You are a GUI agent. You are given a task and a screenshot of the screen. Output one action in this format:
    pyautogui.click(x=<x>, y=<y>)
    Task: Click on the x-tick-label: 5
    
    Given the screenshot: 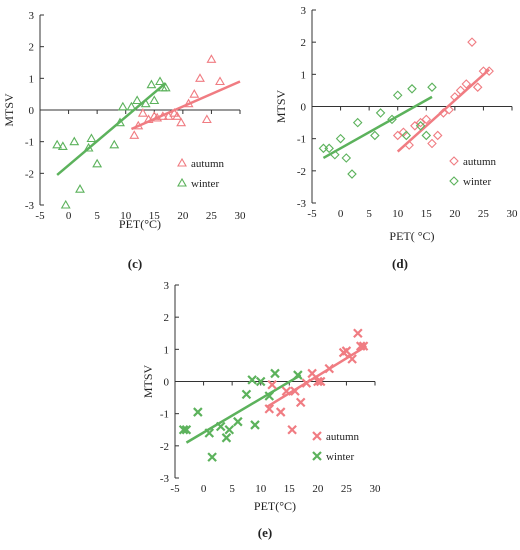 What is the action you would take?
    pyautogui.click(x=97, y=216)
    